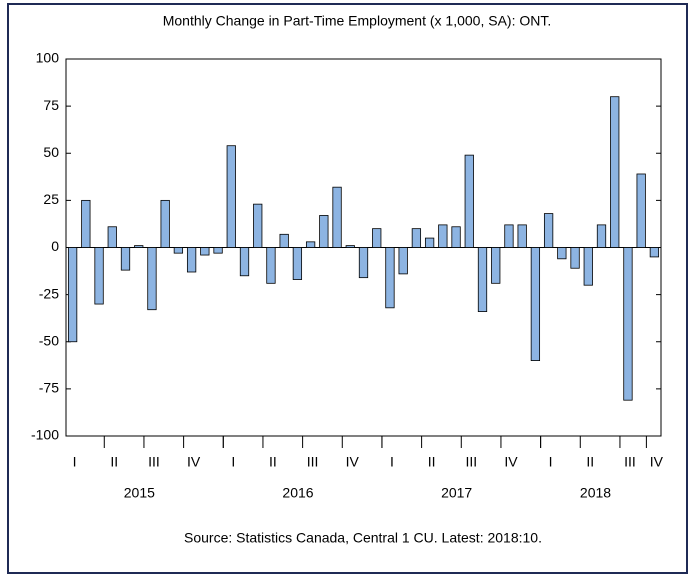 The image size is (693, 584). Describe the element at coordinates (49, 340) in the screenshot. I see `y-tick-label: -50` at that location.